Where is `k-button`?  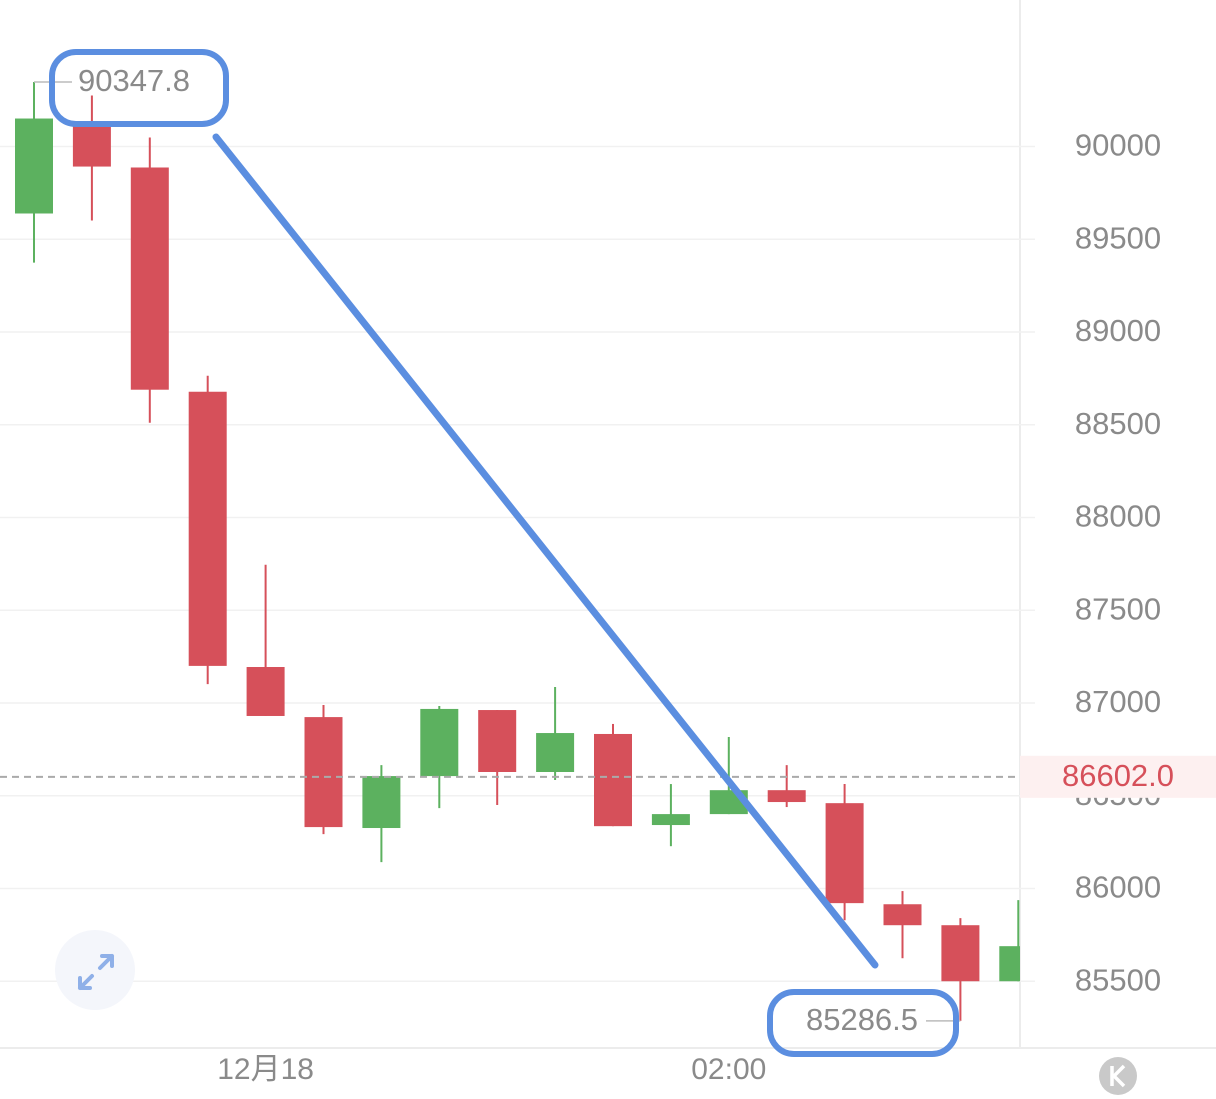
k-button is located at coordinates (1118, 1076).